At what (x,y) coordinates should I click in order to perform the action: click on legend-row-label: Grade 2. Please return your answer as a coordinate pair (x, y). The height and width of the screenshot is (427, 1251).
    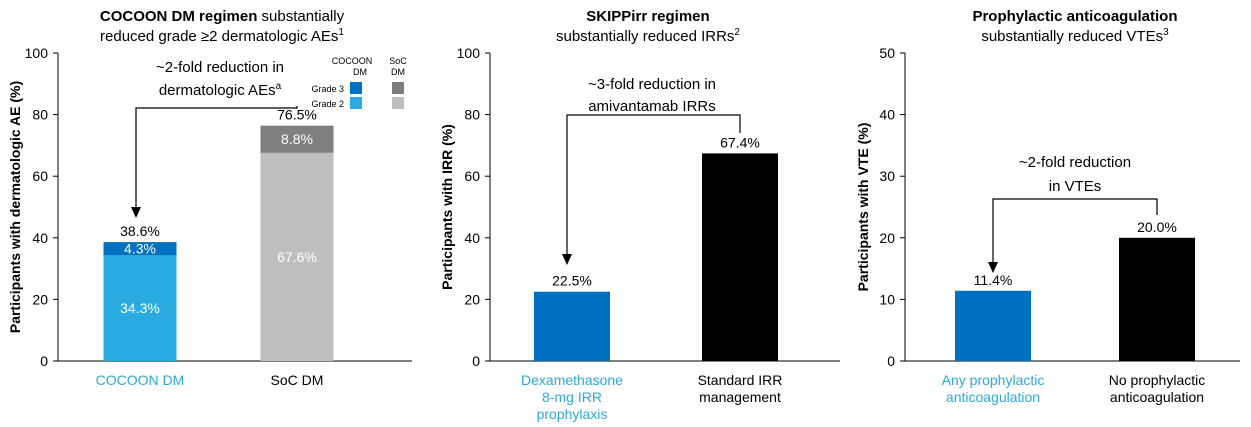
    Looking at the image, I should click on (327, 104).